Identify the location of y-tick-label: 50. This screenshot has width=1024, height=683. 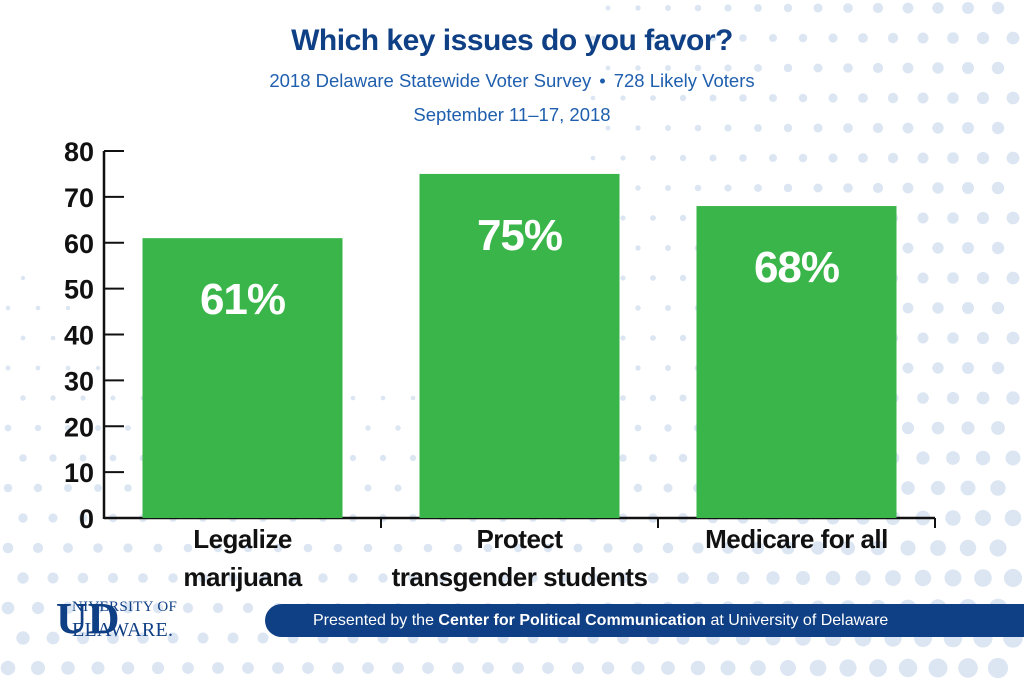
(79, 290).